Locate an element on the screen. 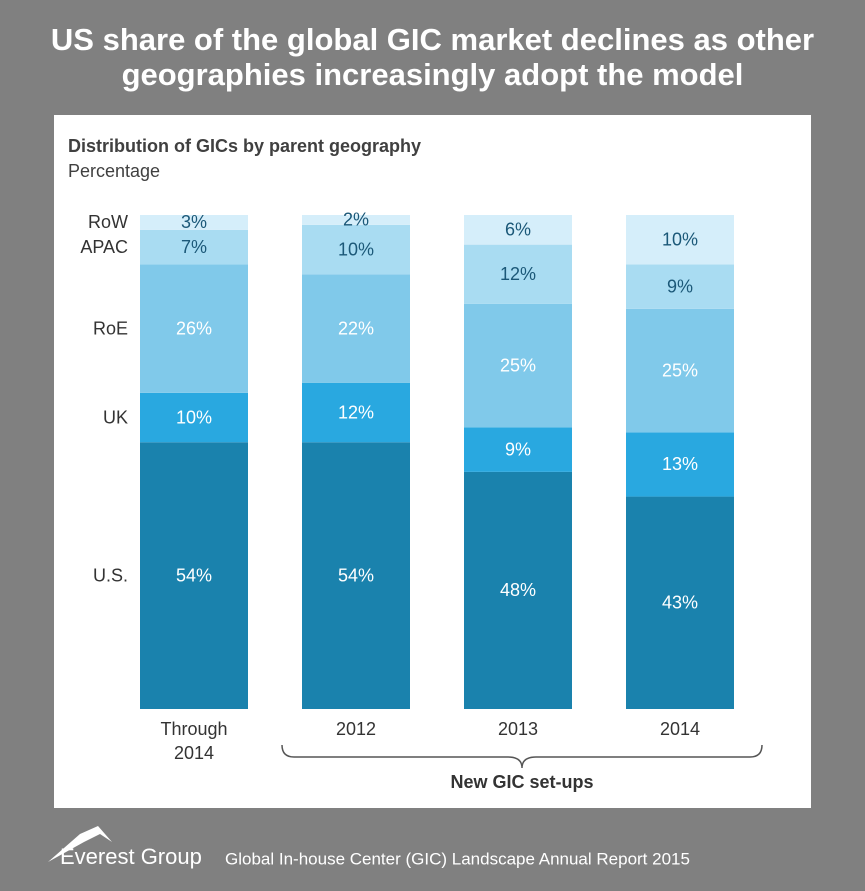 The width and height of the screenshot is (865, 891). value-label: 6% is located at coordinates (518, 230).